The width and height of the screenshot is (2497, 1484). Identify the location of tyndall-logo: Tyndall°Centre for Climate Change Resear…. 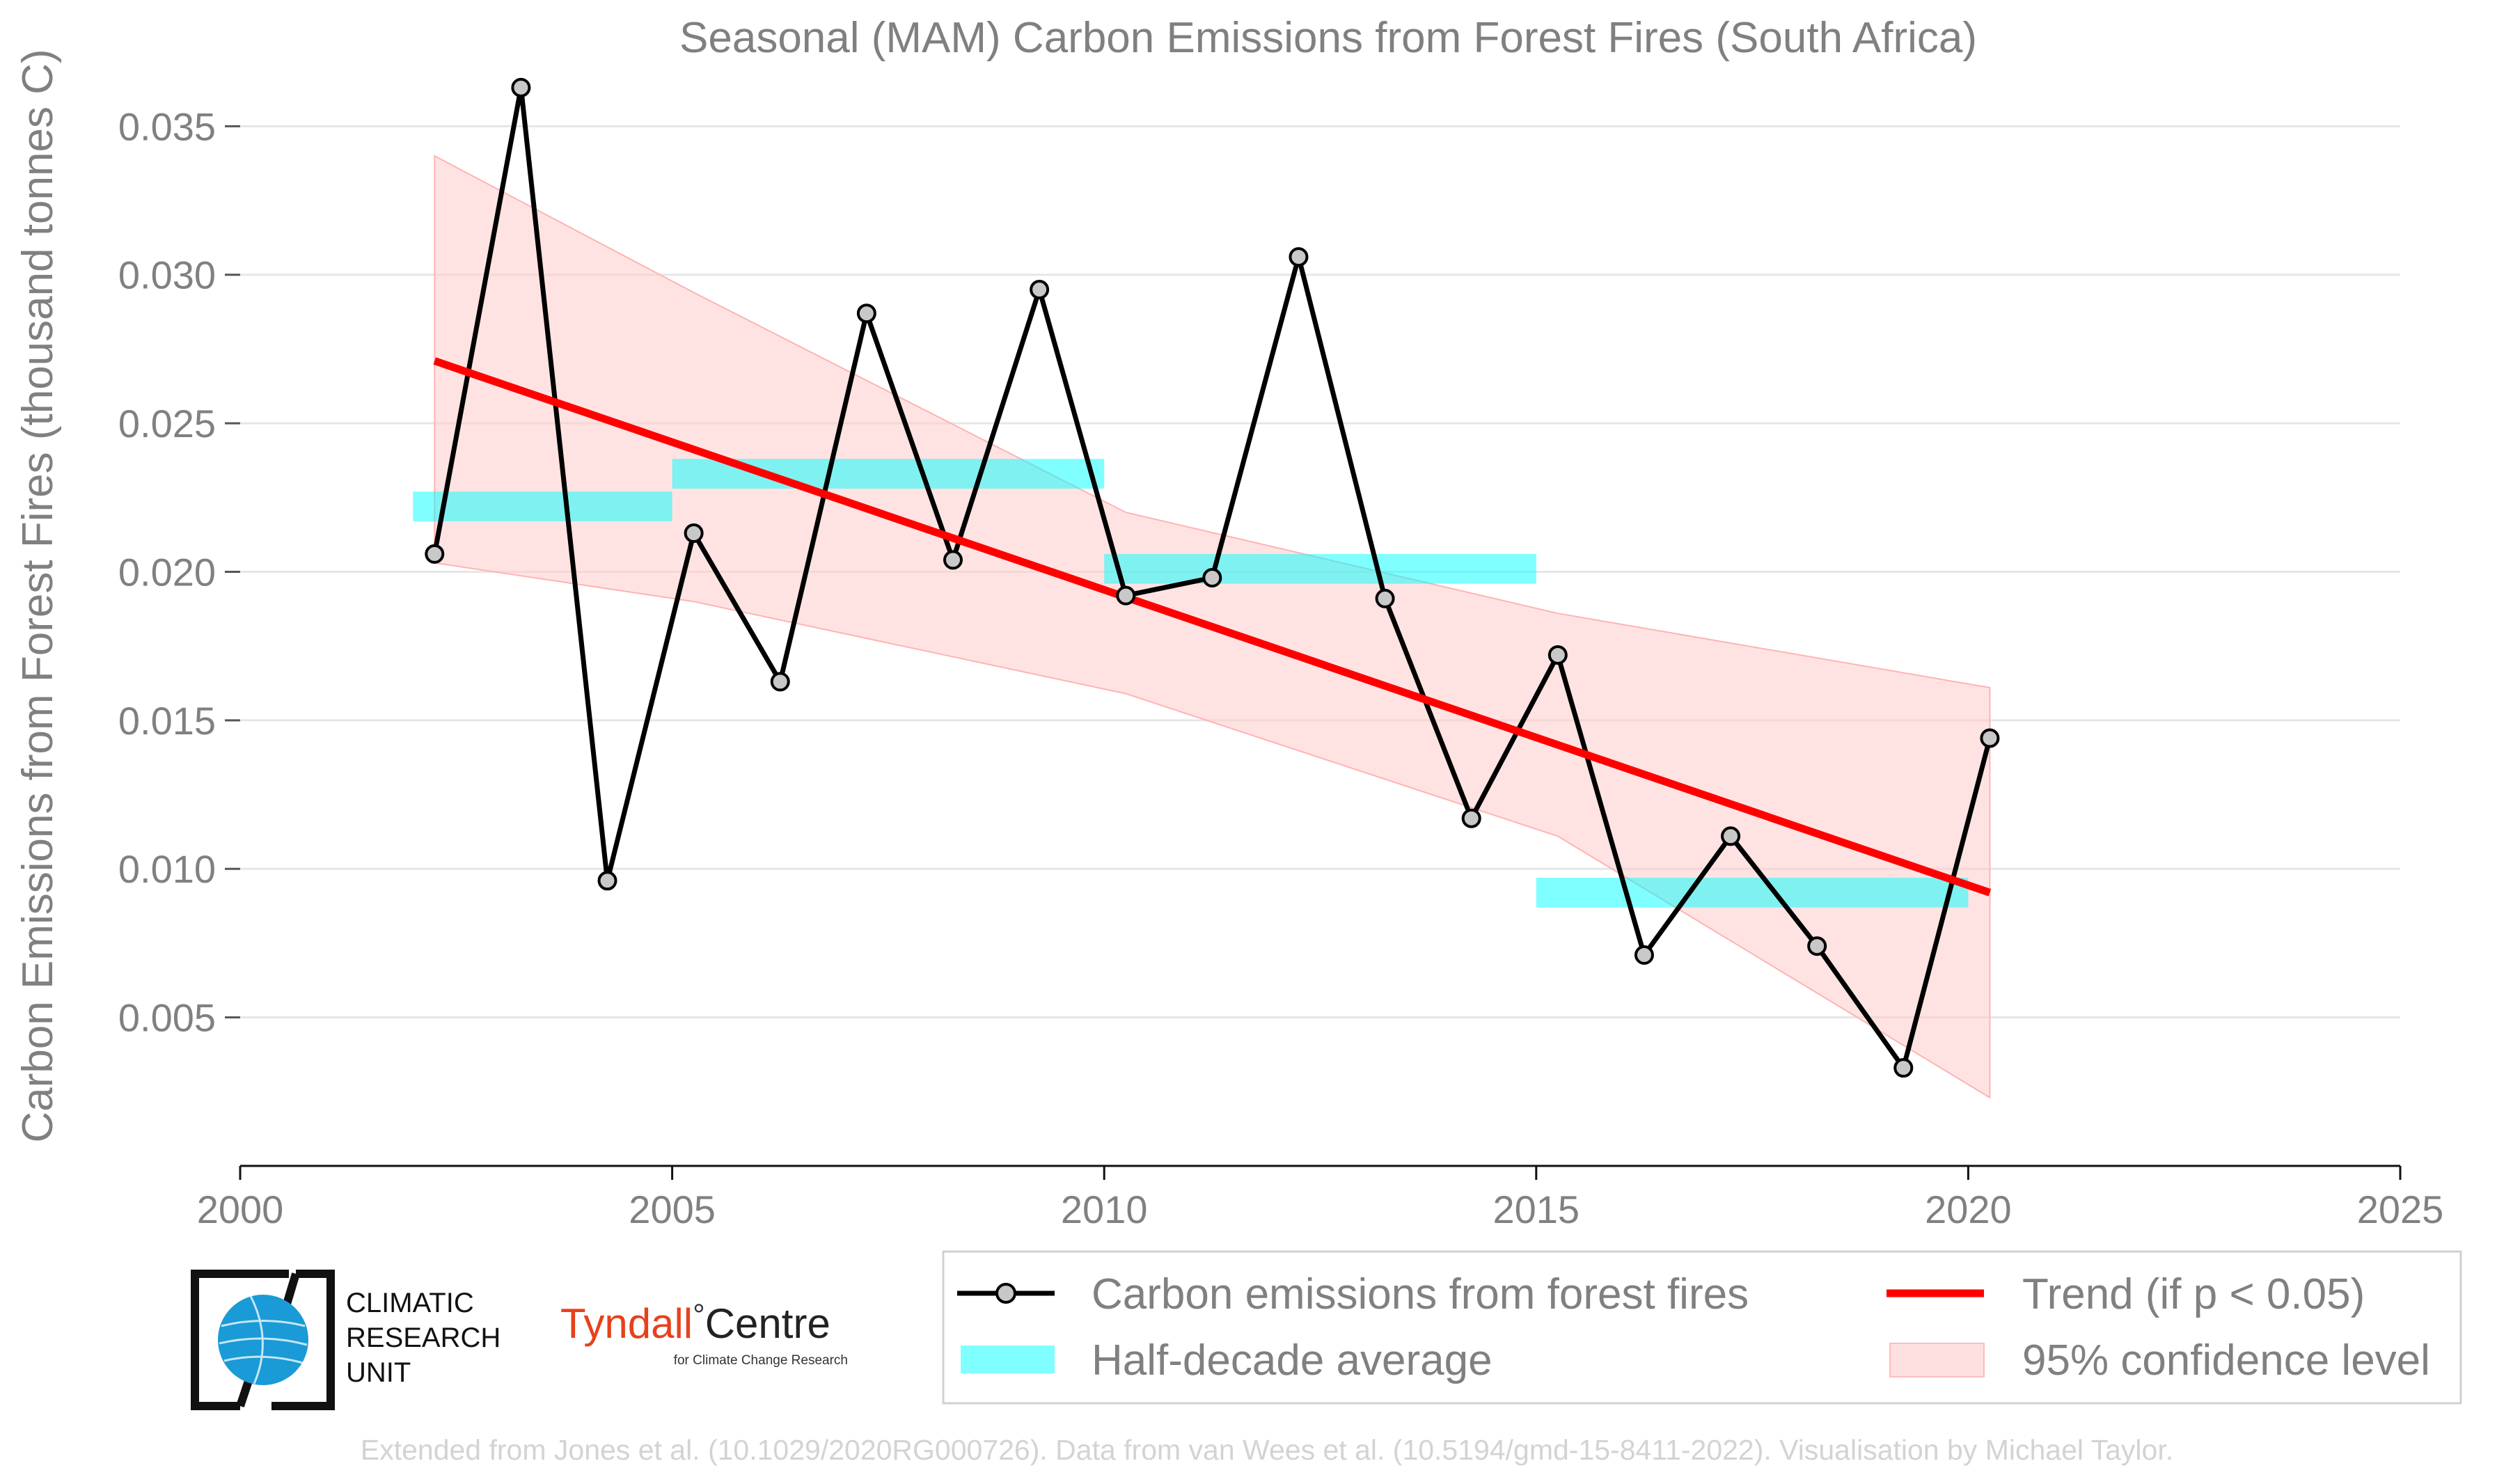
(704, 1333).